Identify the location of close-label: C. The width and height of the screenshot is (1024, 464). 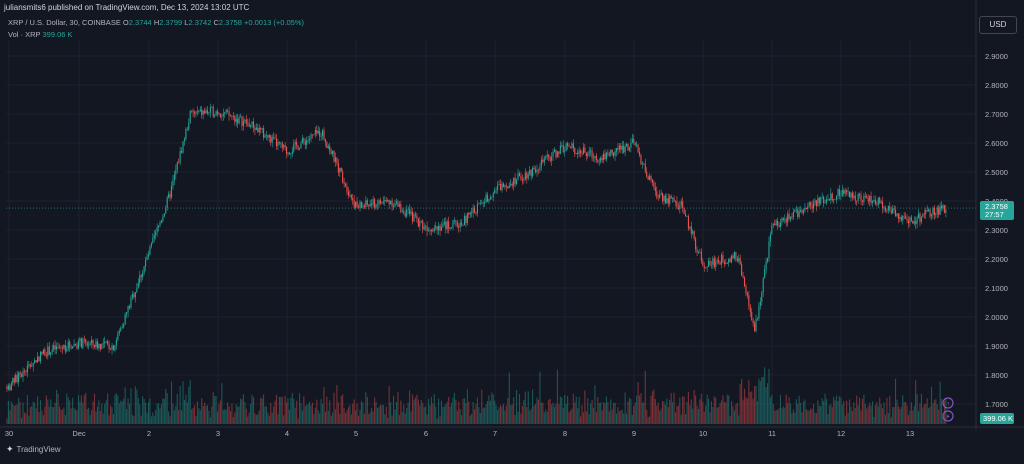
(216, 22).